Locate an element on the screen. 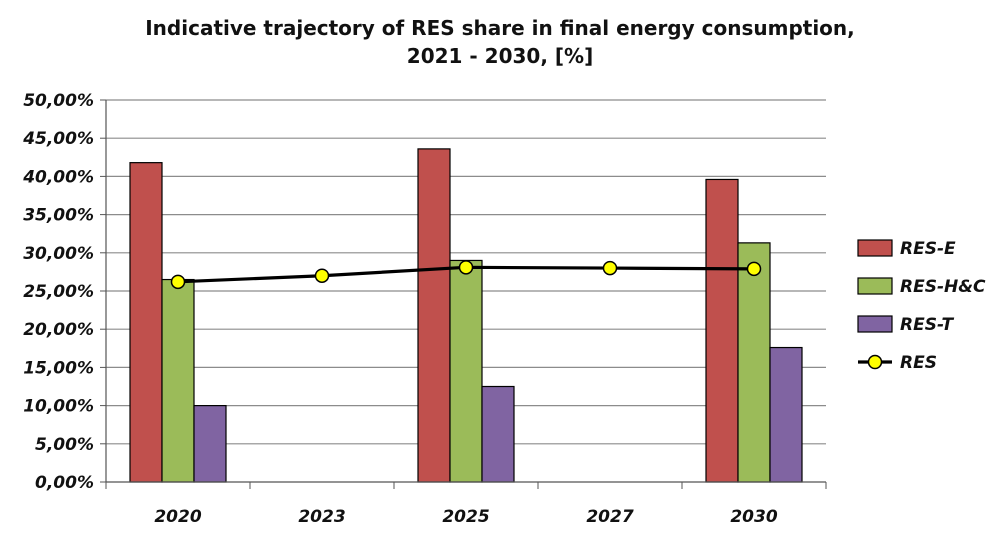  y-tick-label: 20,00% is located at coordinates (58, 330).